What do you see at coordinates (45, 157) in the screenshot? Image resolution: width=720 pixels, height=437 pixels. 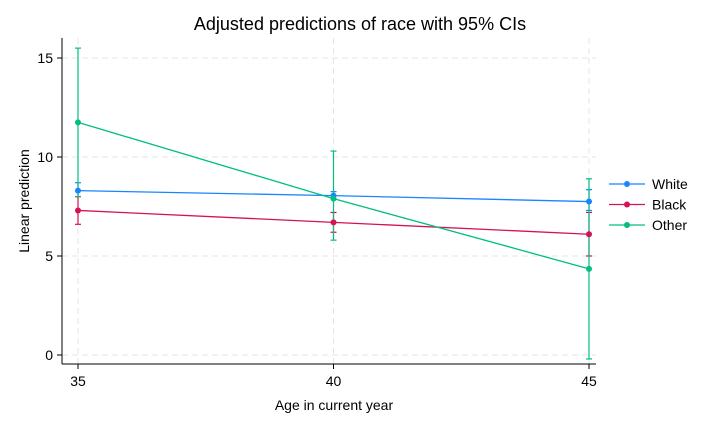 I see `y-tick-label: 10` at bounding box center [45, 157].